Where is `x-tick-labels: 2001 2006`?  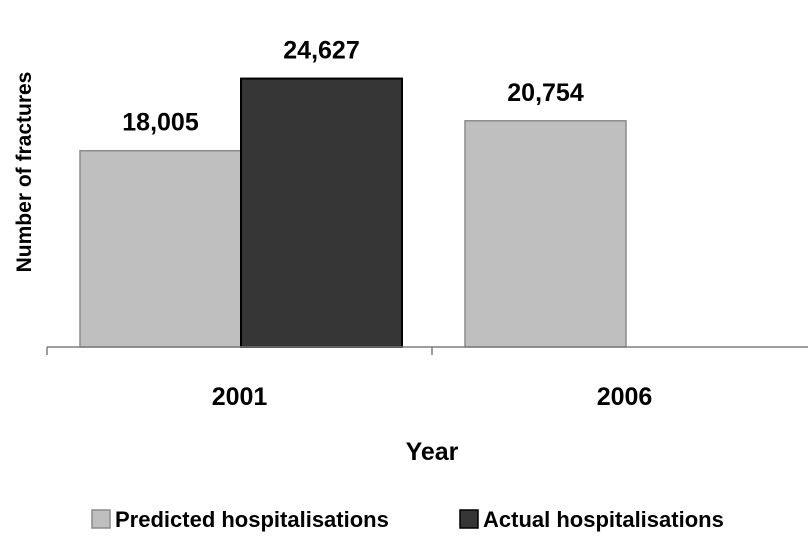
x-tick-labels: 2001 2006 is located at coordinates (432, 397).